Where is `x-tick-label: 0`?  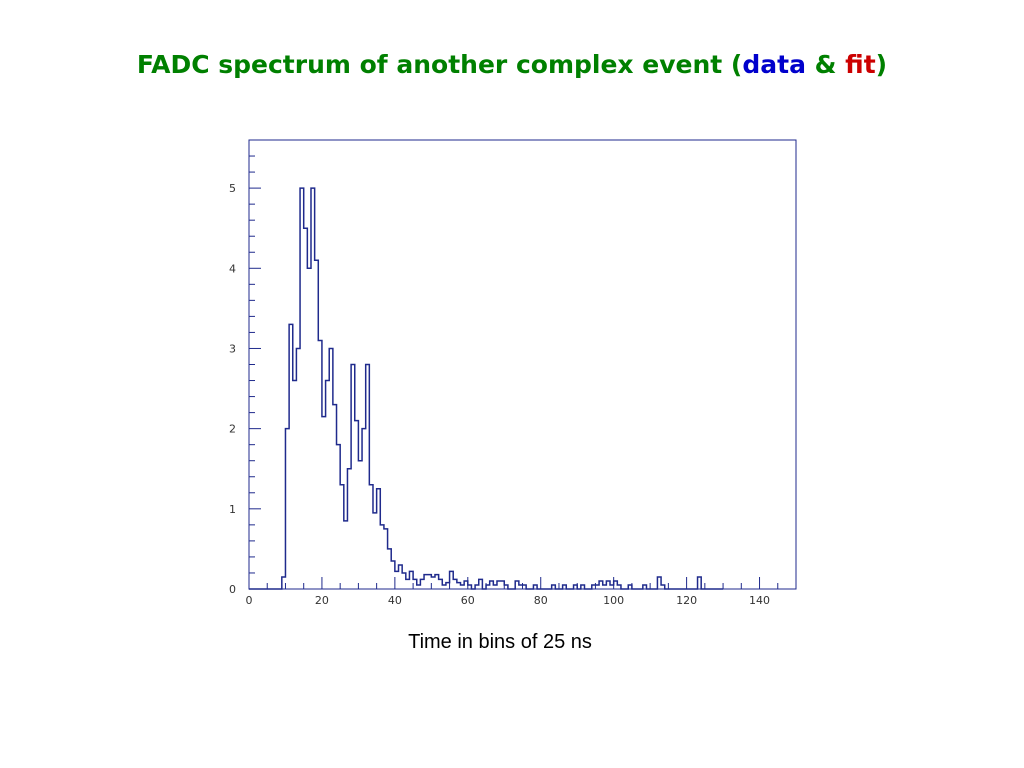 x-tick-label: 0 is located at coordinates (249, 600).